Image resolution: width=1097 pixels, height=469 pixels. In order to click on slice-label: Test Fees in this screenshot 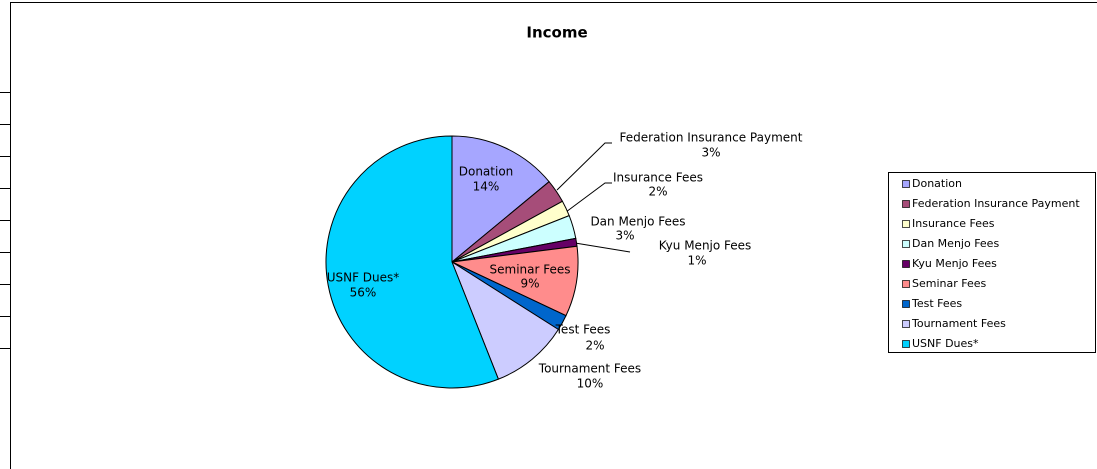, I will do `click(583, 330)`.